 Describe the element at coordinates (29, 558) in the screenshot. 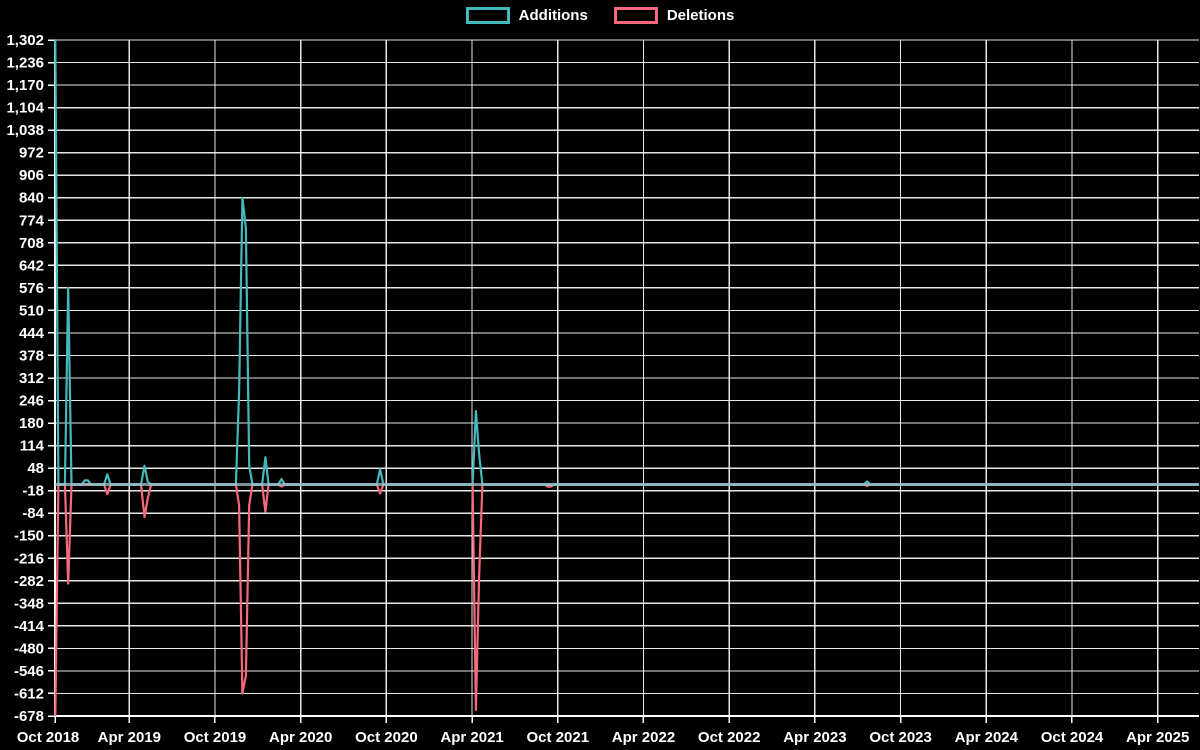

I see `y-tick-label: -216` at that location.